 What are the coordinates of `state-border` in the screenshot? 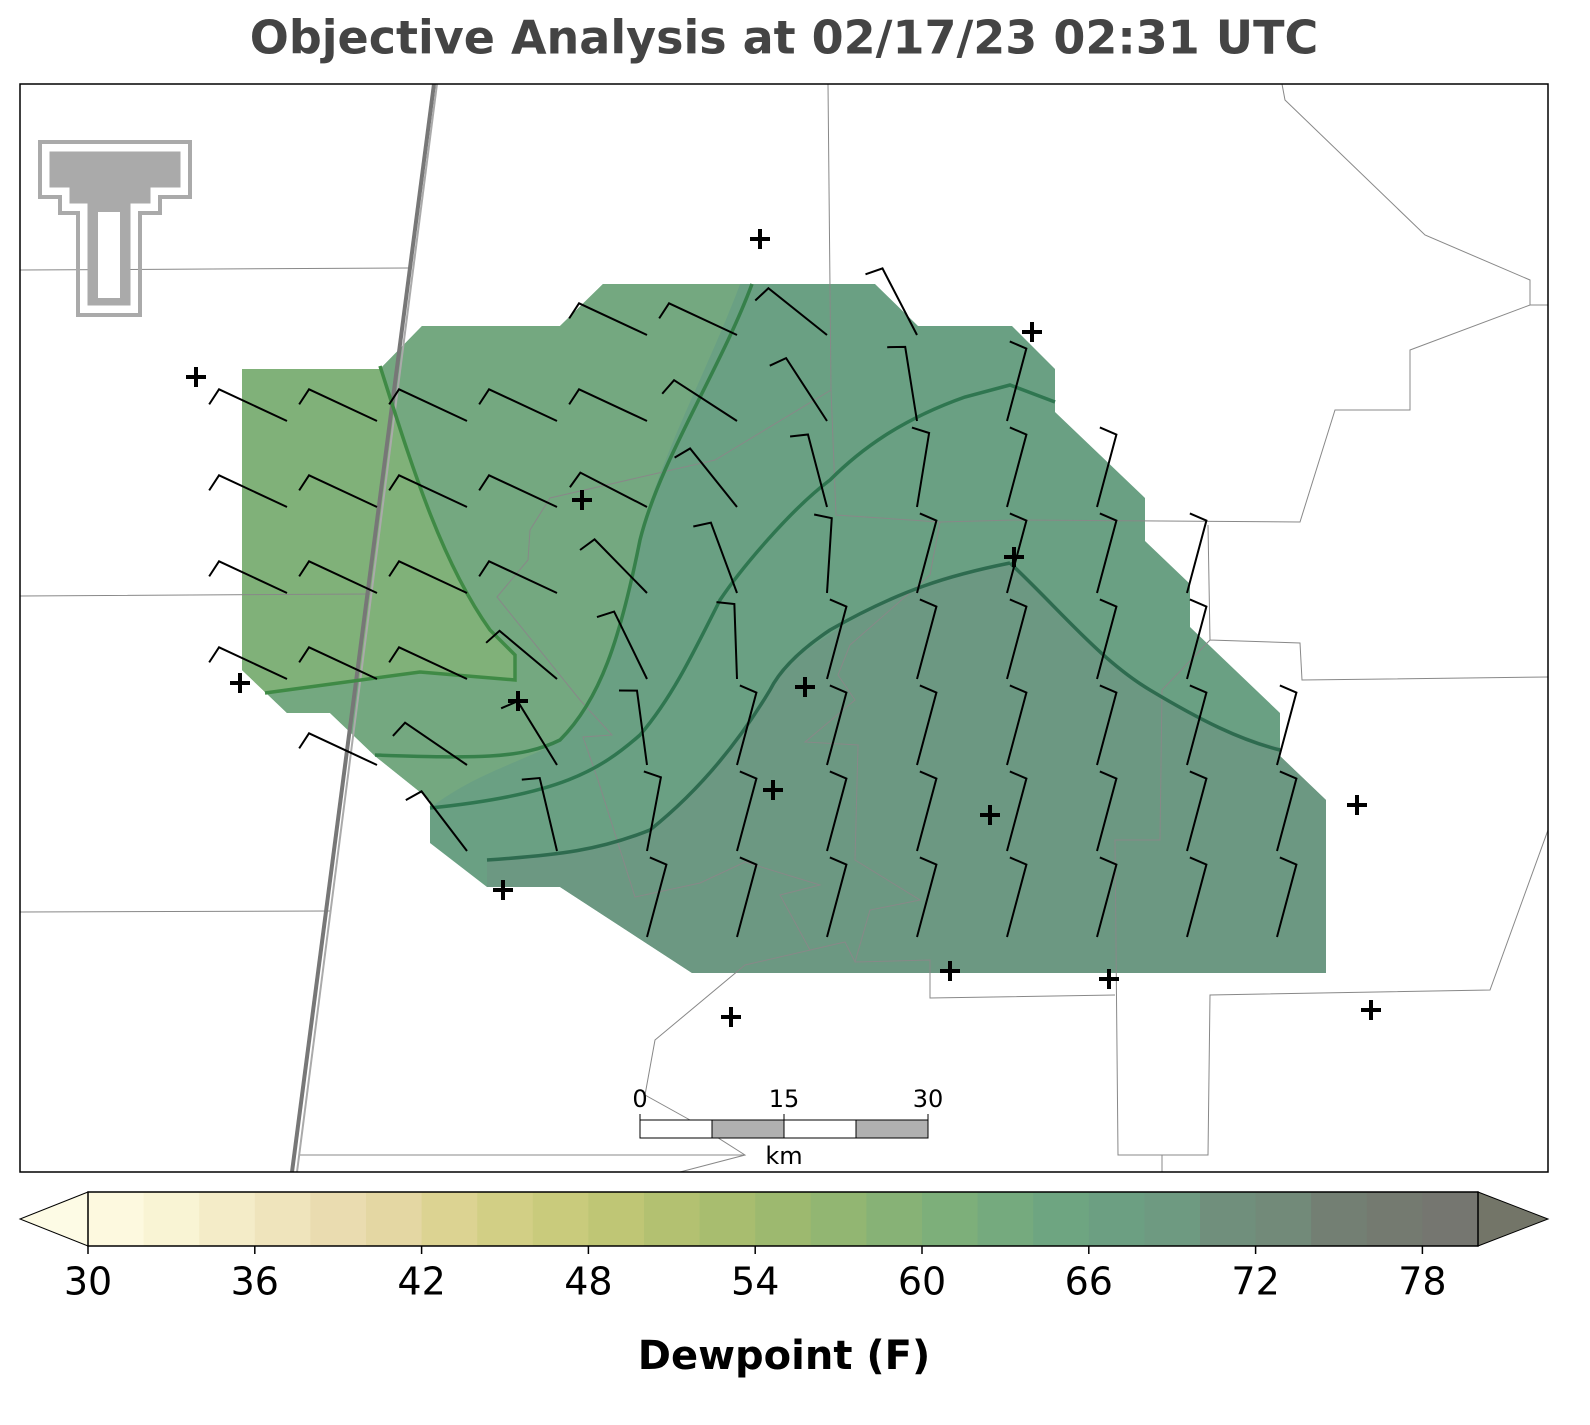 It's located at (364, 628).